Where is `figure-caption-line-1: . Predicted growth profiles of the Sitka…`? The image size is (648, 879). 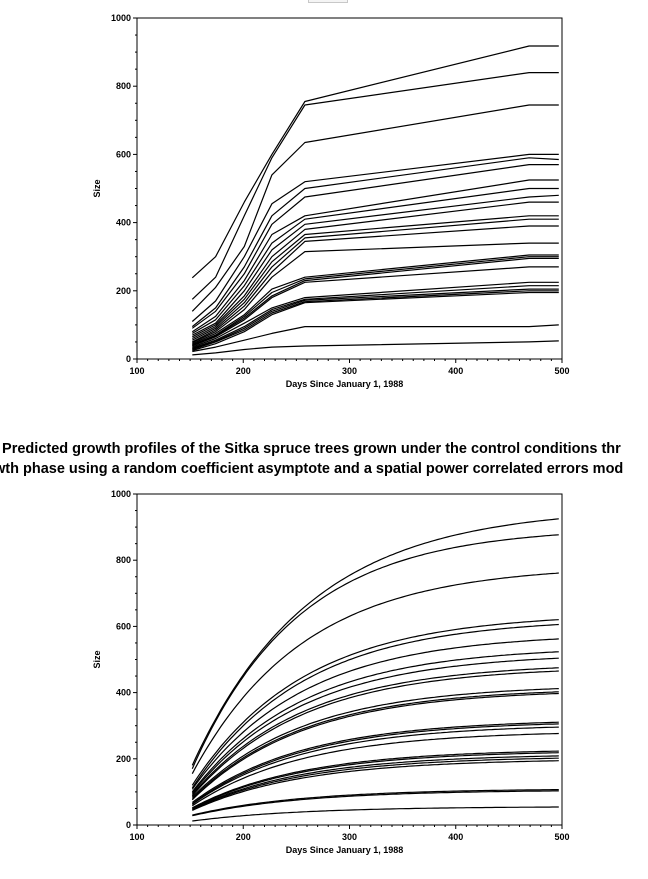 figure-caption-line-1: . Predicted growth profiles of the Sitka… is located at coordinates (310, 449).